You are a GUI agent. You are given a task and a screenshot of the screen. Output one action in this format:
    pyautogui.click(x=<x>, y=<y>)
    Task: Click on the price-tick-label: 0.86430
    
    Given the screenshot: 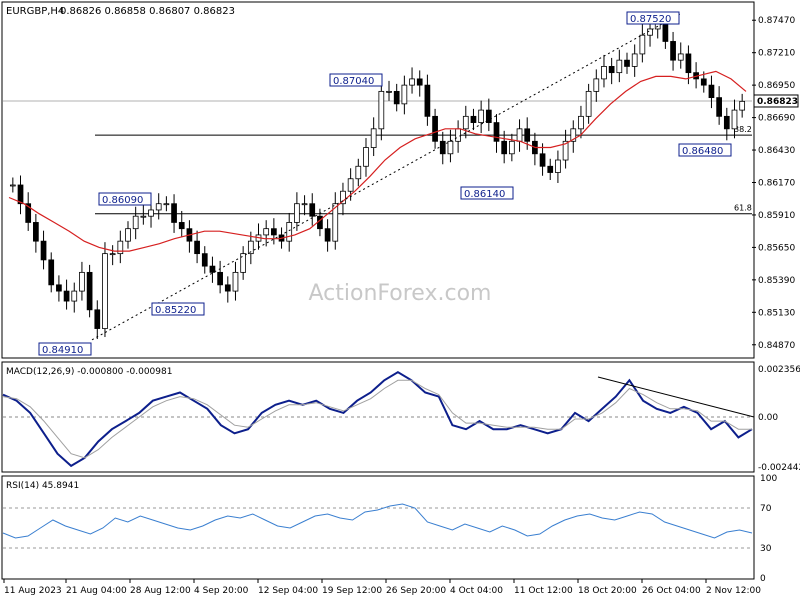 What is the action you would take?
    pyautogui.click(x=776, y=151)
    